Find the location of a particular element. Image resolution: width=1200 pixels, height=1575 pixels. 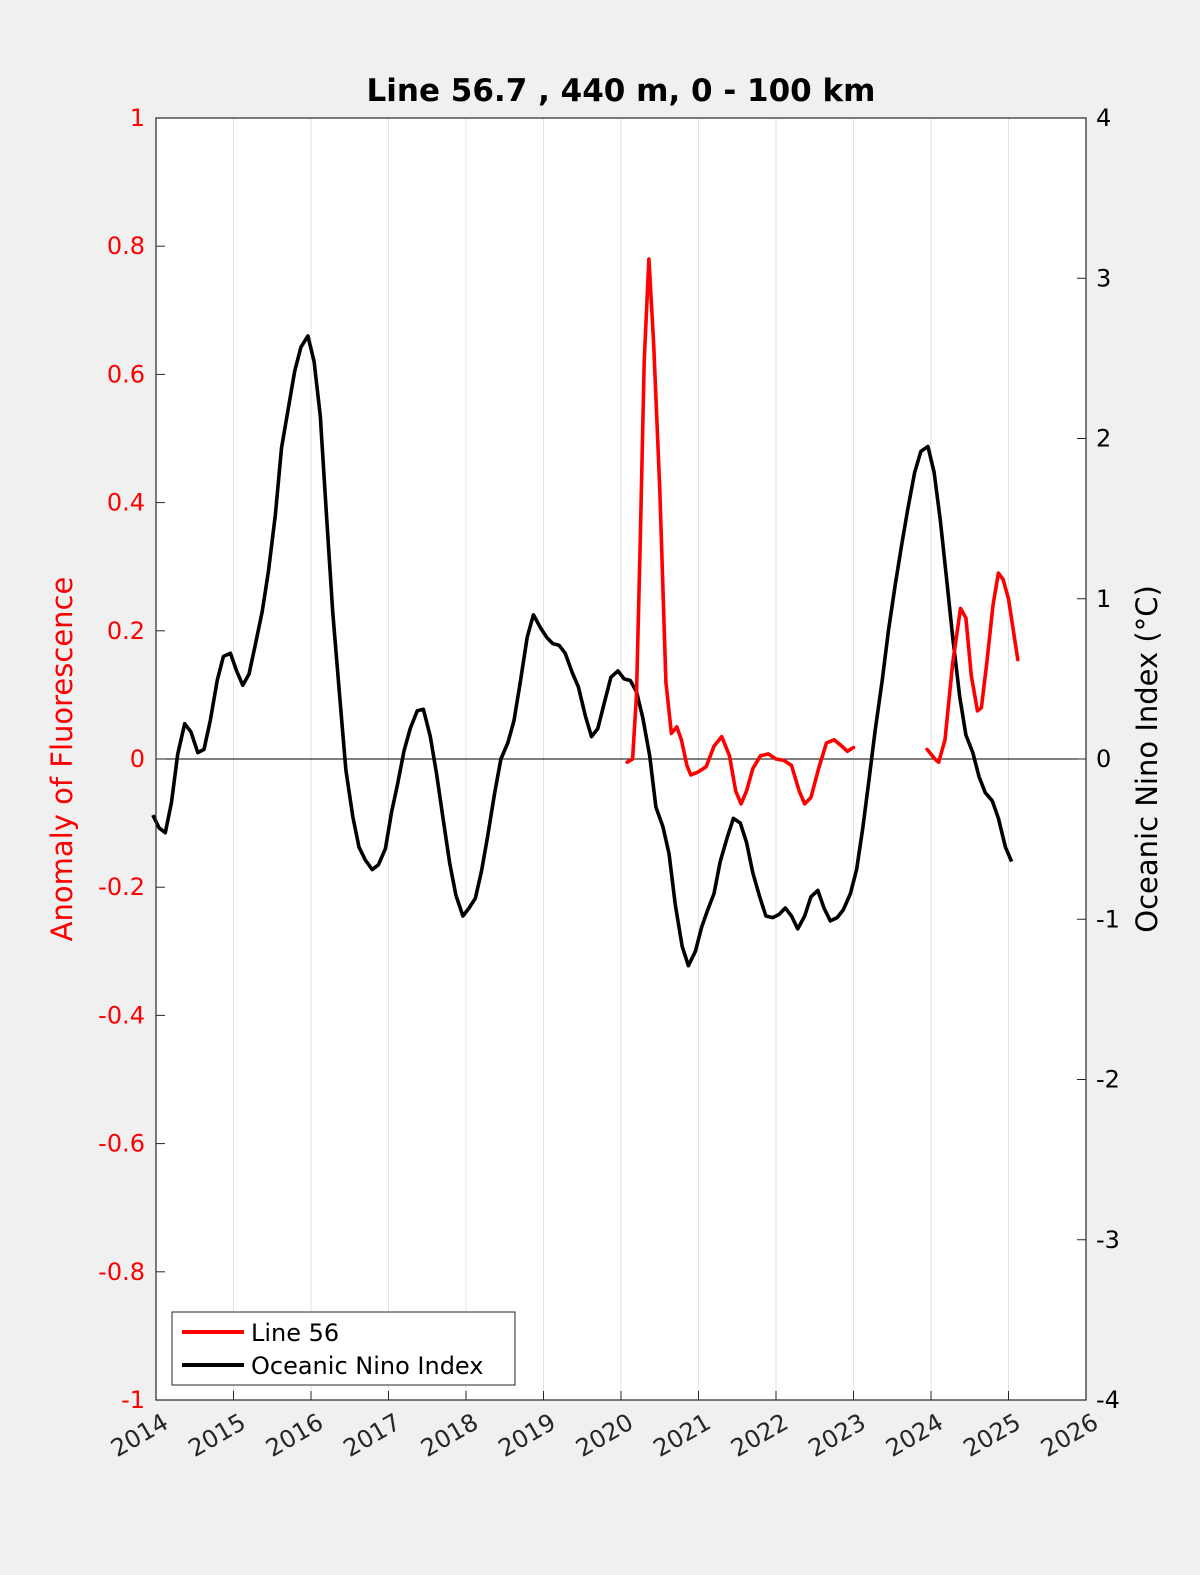

right-tick-label: -3 is located at coordinates (1108, 1240).